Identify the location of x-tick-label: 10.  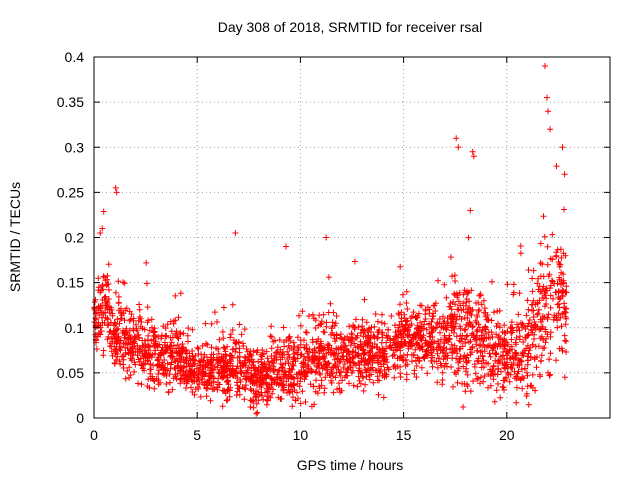
(301, 435).